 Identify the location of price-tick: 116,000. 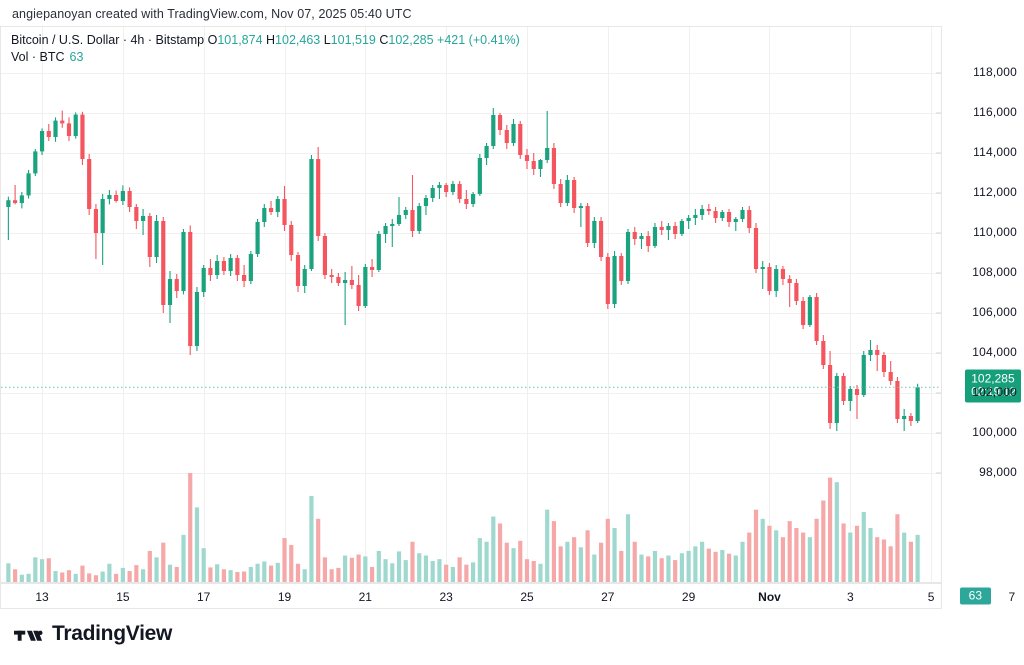
(995, 112).